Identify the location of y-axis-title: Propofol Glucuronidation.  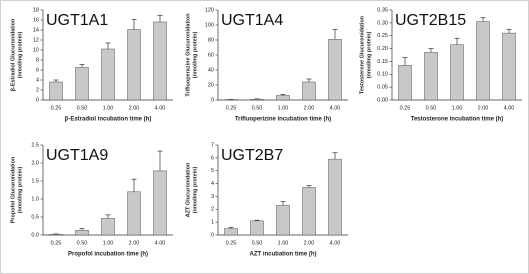
(13, 189).